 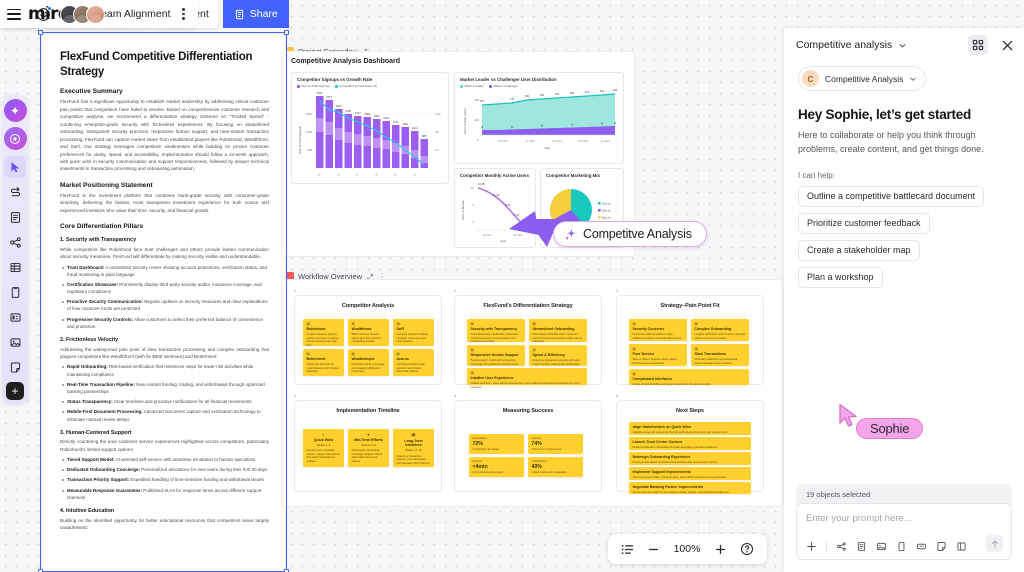 I want to click on more-apps-tool: +, so click(x=15, y=391).